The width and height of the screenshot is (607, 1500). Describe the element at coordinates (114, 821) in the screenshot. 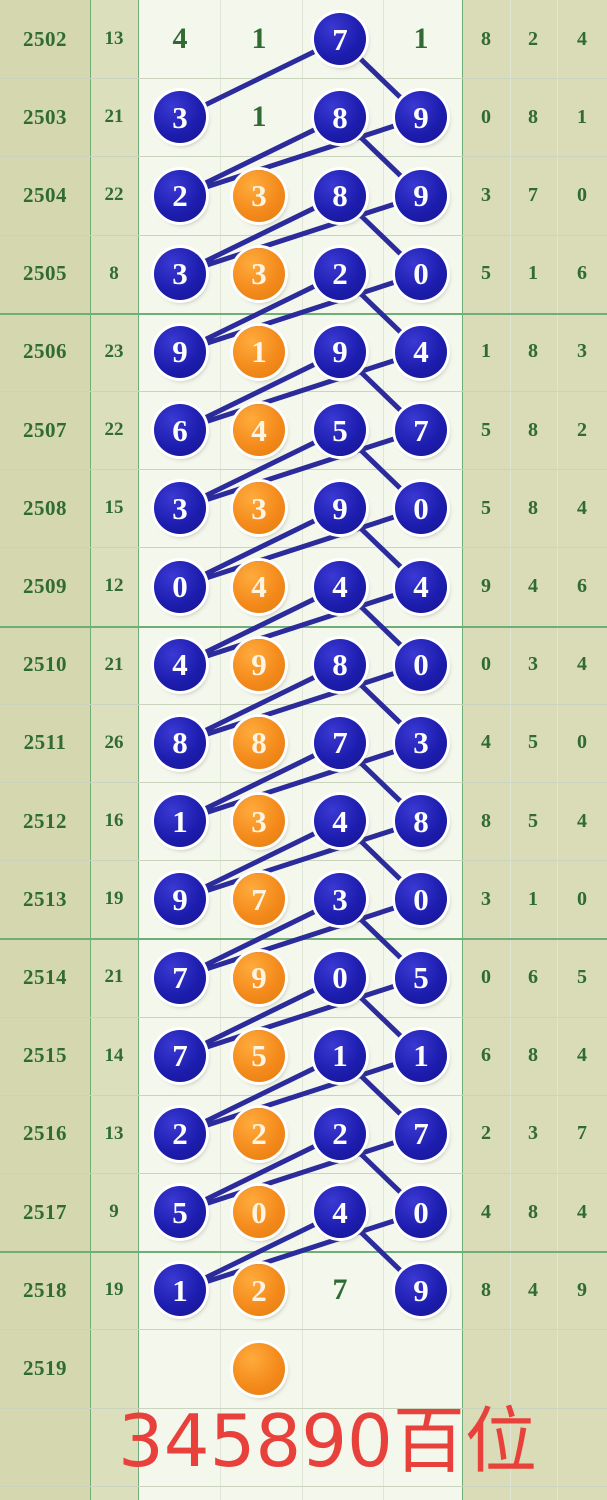

I see `sum-value: 16` at that location.